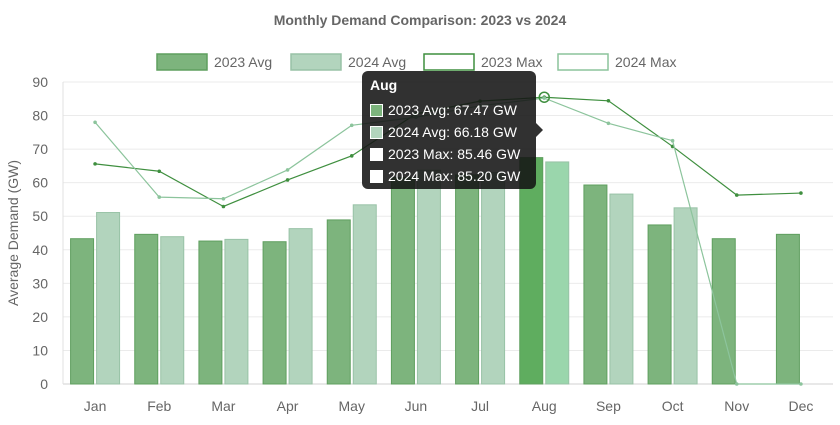 The width and height of the screenshot is (840, 425). I want to click on y-tick-label: 50, so click(40, 216).